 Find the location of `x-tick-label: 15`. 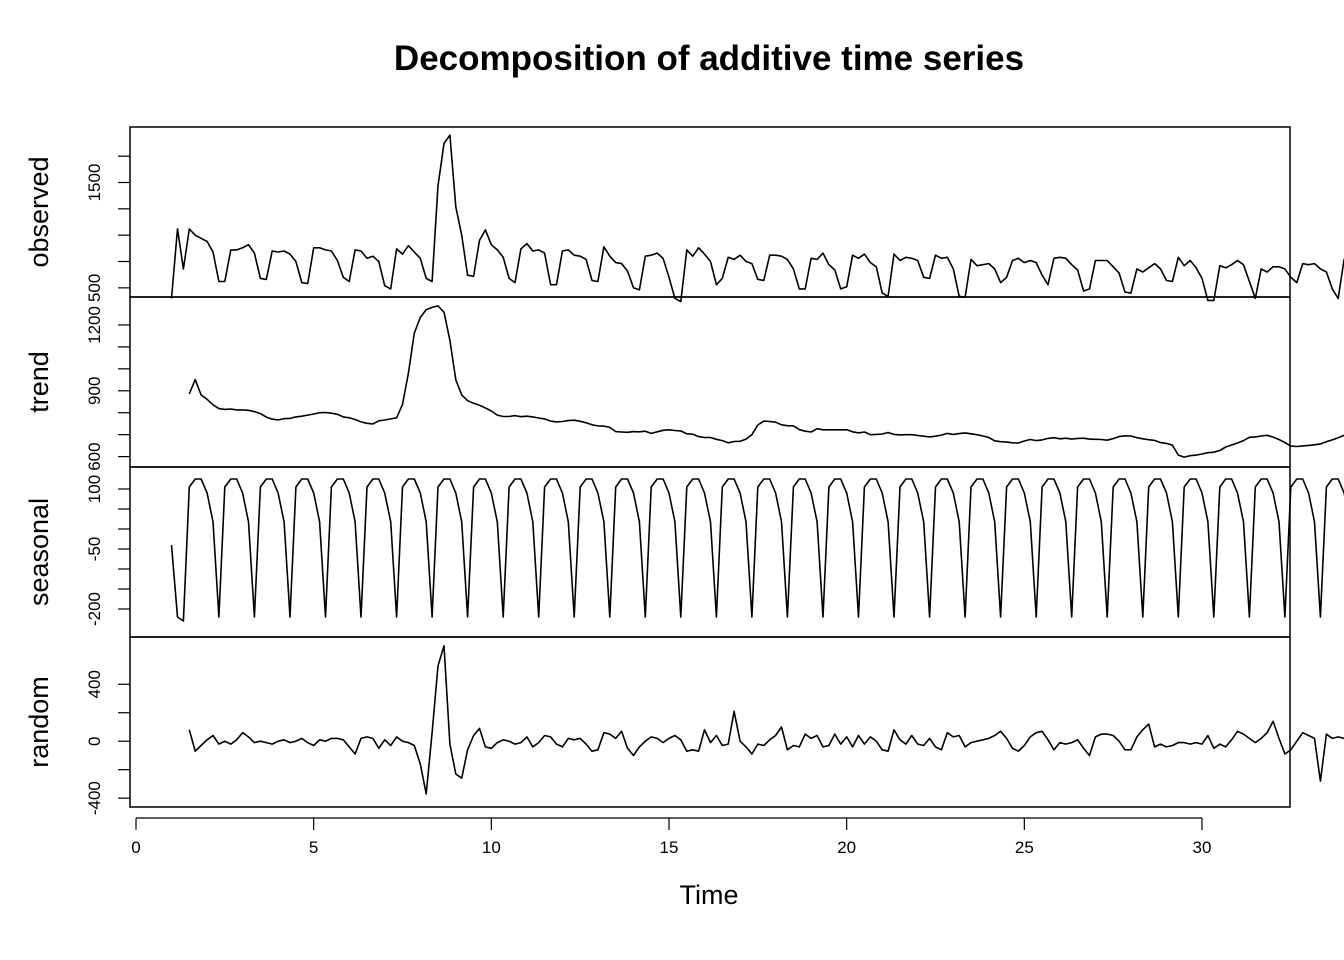

x-tick-label: 15 is located at coordinates (669, 847).